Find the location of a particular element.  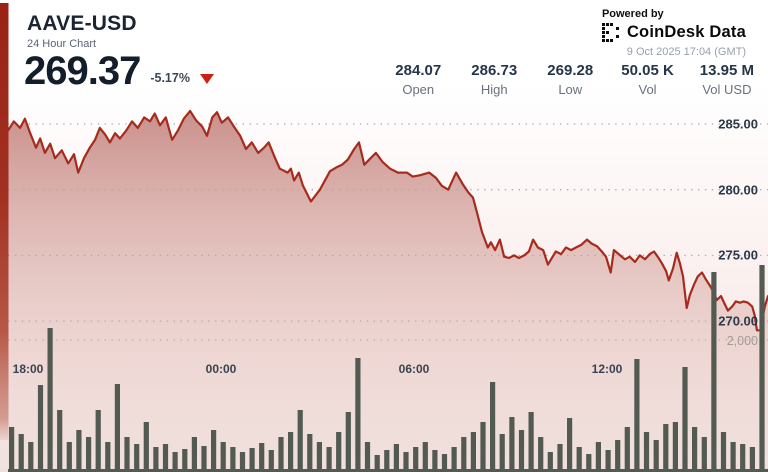

volume-baseline is located at coordinates (388, 470).